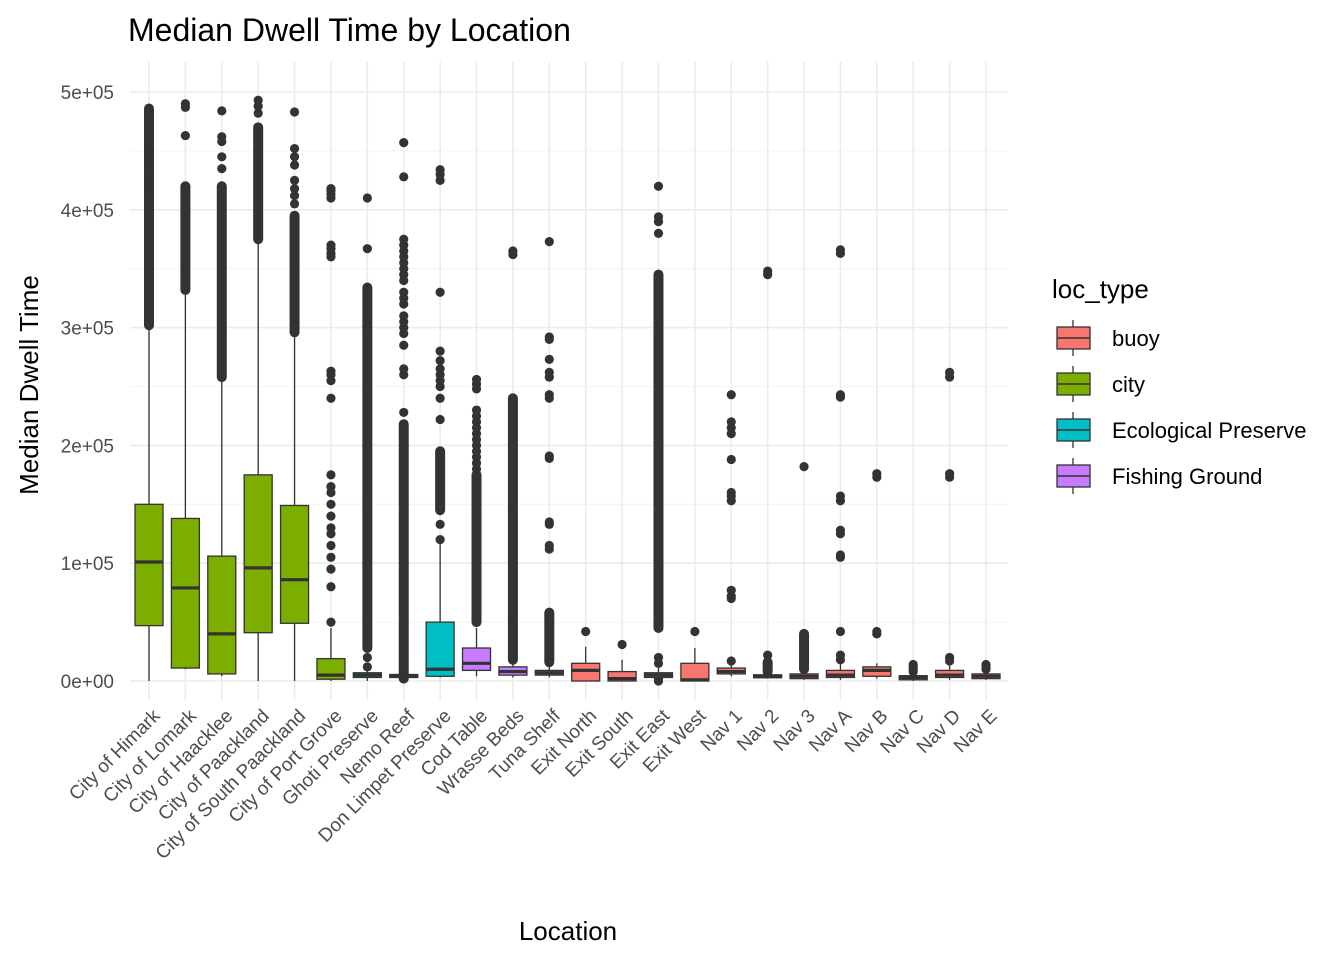 The width and height of the screenshot is (1344, 960). What do you see at coordinates (1100, 289) in the screenshot?
I see `legend-title: loc_type` at bounding box center [1100, 289].